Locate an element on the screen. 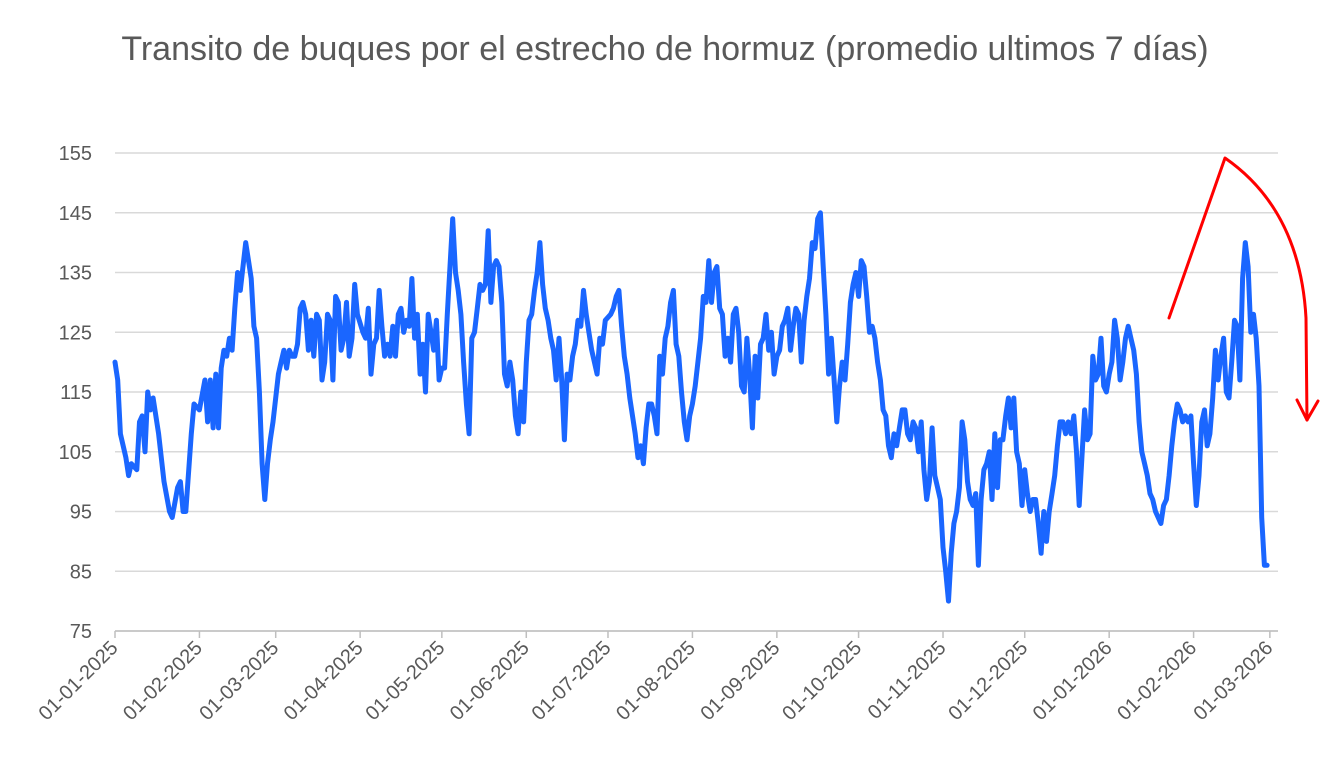  y-tick-label: 115 is located at coordinates (76, 393).